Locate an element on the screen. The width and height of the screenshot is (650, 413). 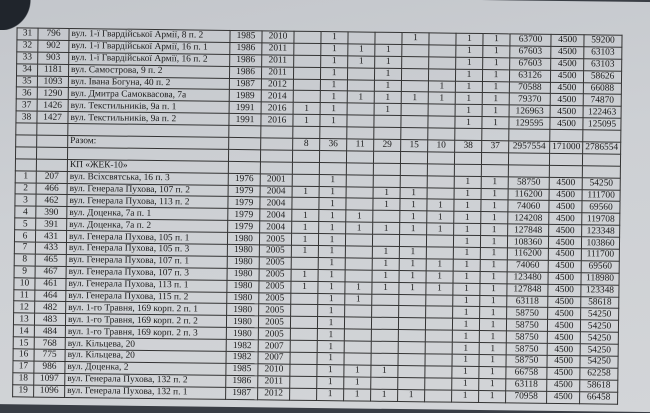
net-amount: 74870 is located at coordinates (602, 100).